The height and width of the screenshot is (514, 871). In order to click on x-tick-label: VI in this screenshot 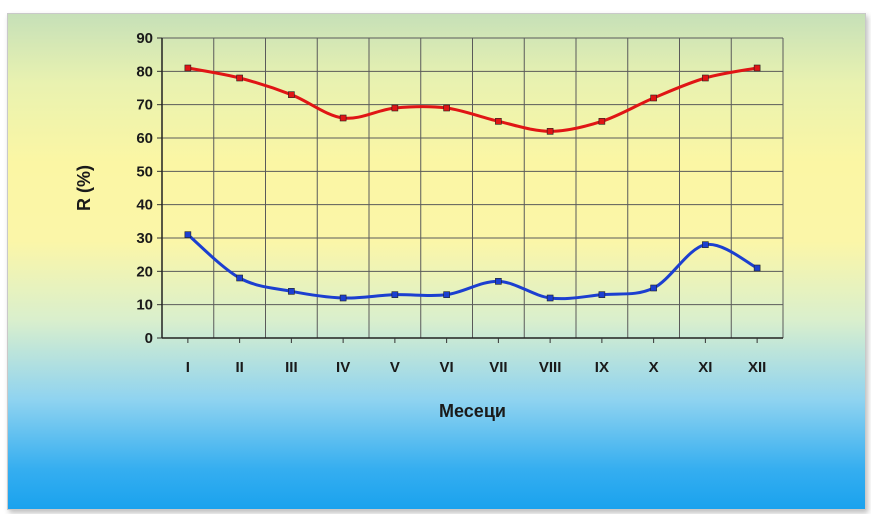, I will do `click(447, 367)`.